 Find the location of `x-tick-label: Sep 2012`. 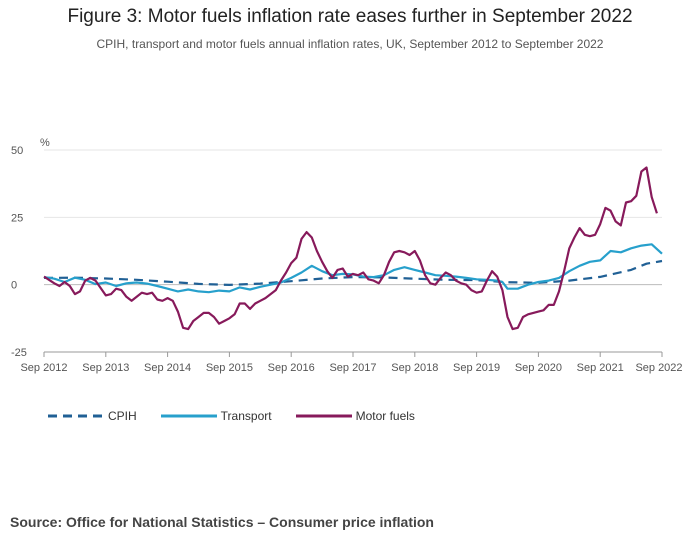

x-tick-label: Sep 2012 is located at coordinates (43, 368).